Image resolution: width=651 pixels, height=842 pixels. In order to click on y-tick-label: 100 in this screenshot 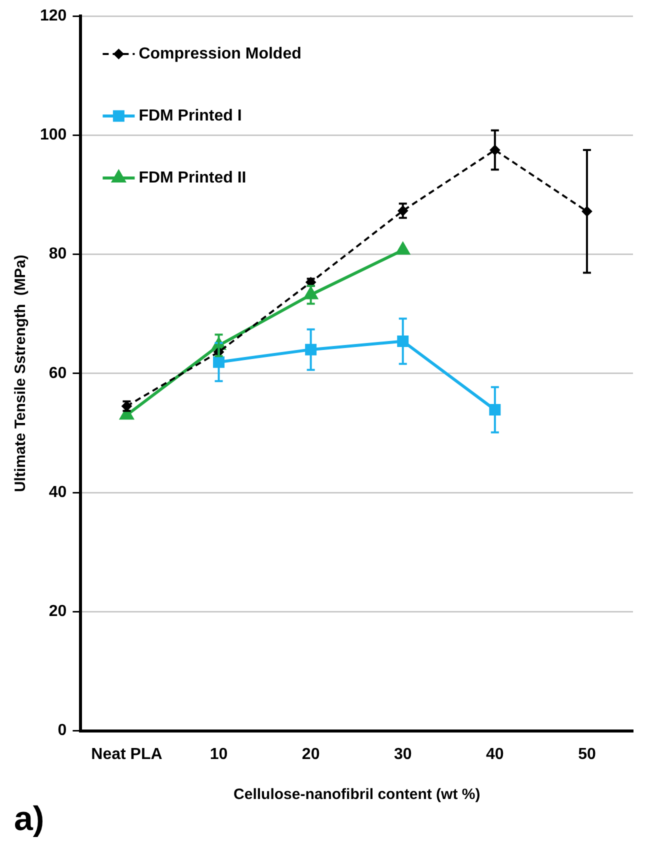, I will do `click(53, 135)`.